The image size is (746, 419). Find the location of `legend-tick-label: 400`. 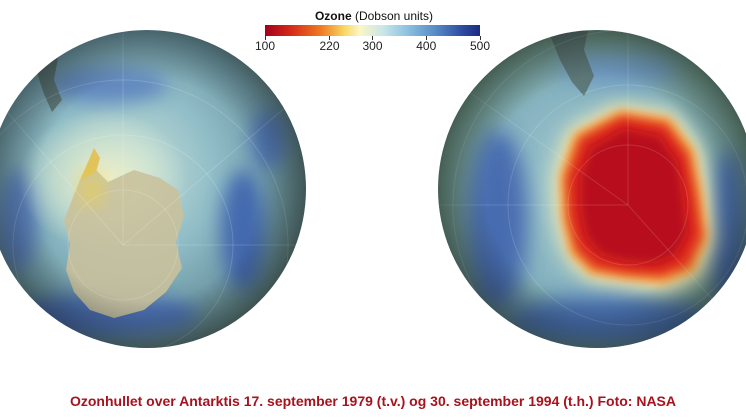

legend-tick-label: 400 is located at coordinates (426, 46).